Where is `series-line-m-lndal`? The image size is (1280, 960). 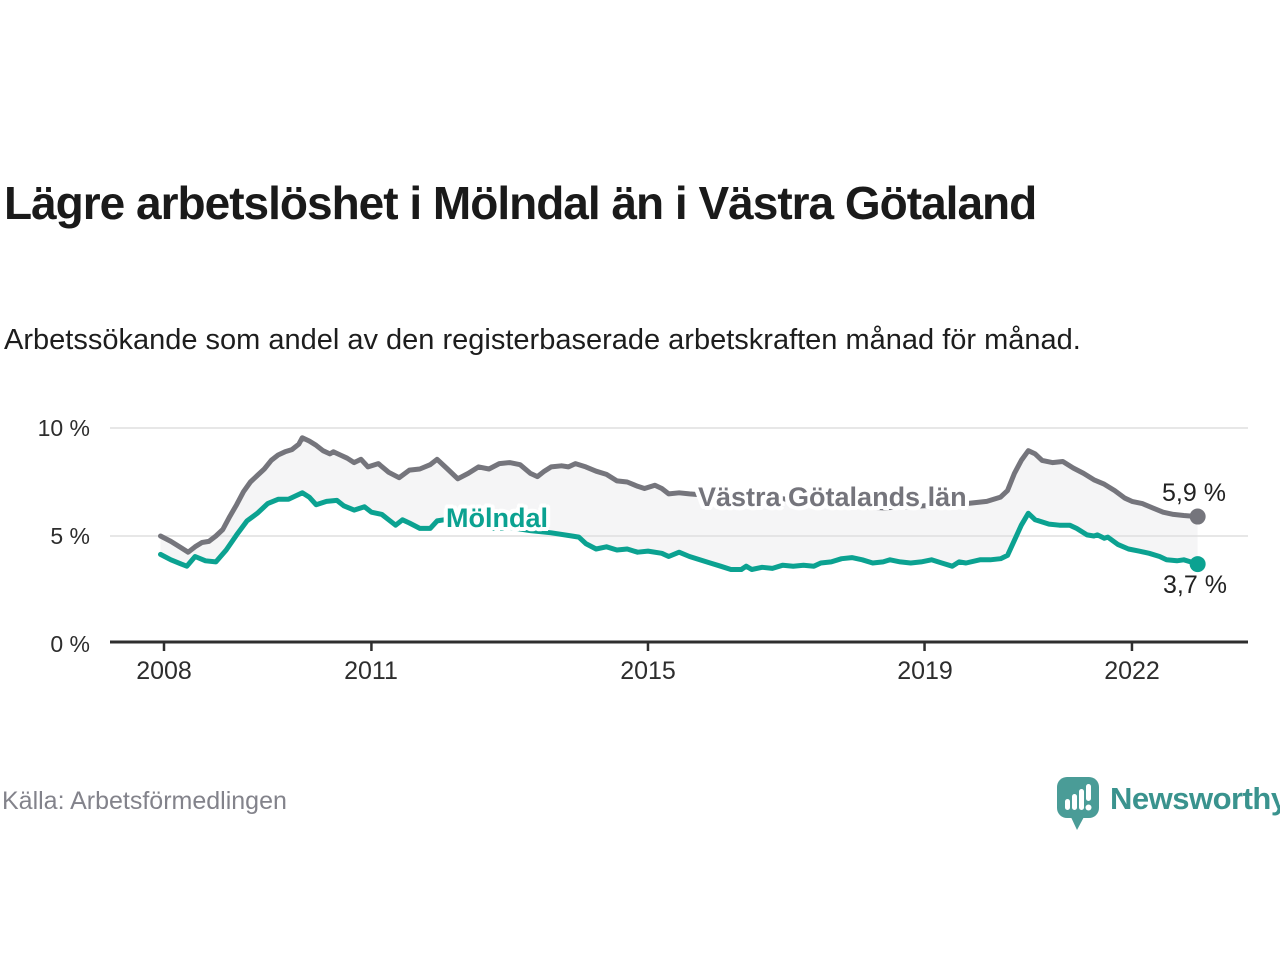
series-line-m-lndal is located at coordinates (679, 531).